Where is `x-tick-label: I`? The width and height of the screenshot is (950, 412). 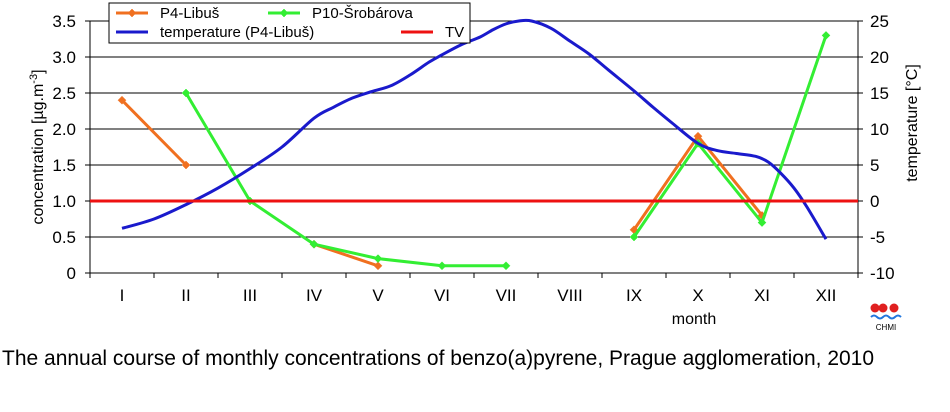
x-tick-label: I is located at coordinates (122, 295).